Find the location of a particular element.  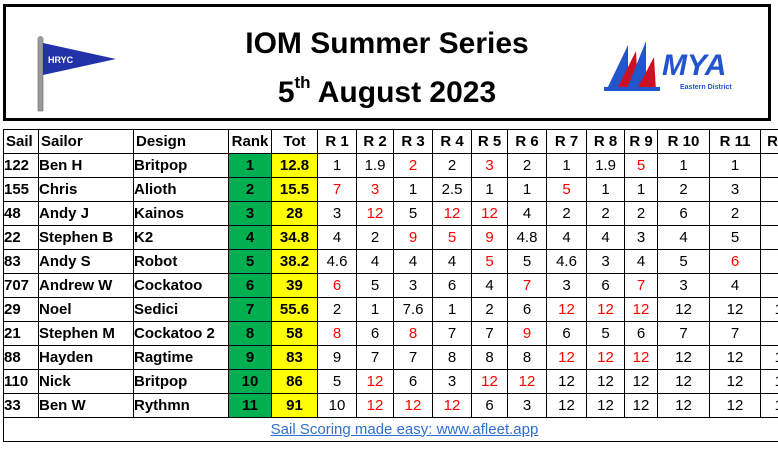

hryc-flag-icon: HRYC is located at coordinates (76, 74).